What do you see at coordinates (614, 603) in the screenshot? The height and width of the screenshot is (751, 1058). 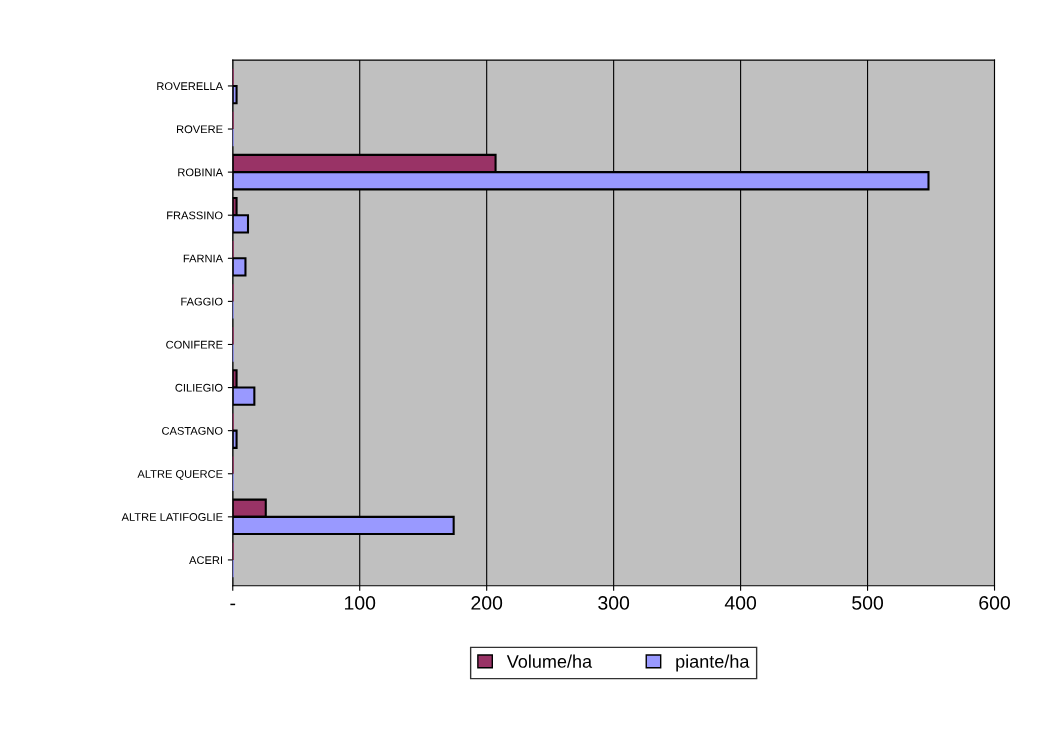 I see `x-tick-label: 300` at bounding box center [614, 603].